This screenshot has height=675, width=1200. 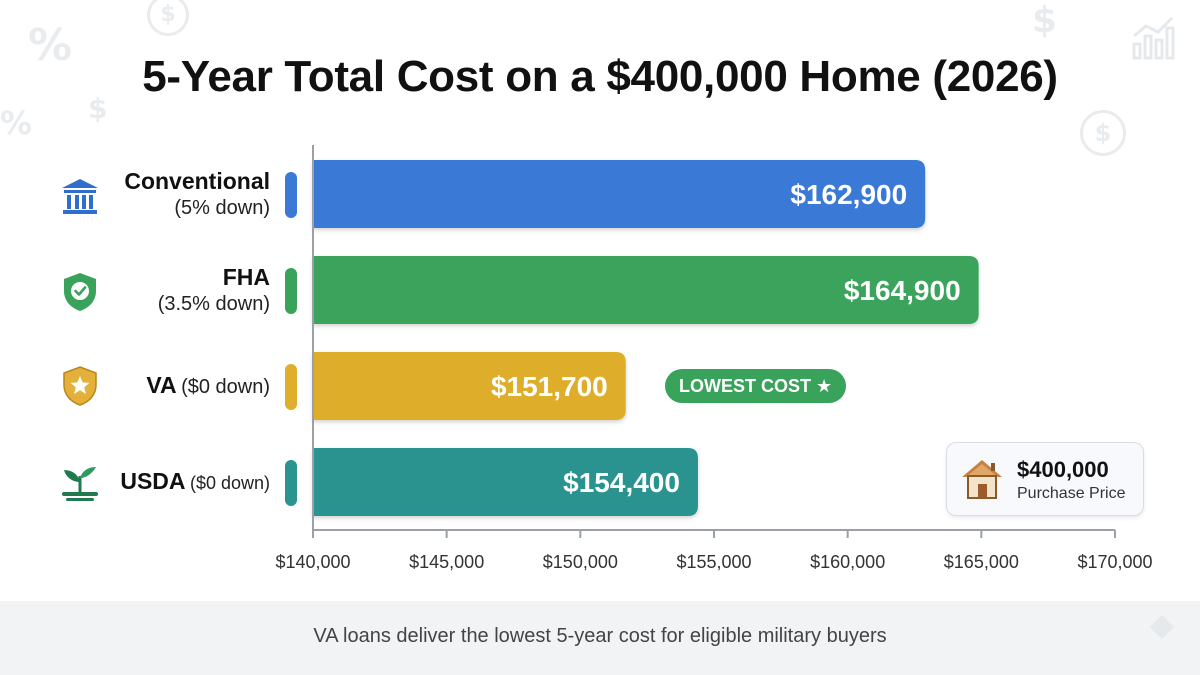 I want to click on series-marker-usda, so click(x=291, y=483).